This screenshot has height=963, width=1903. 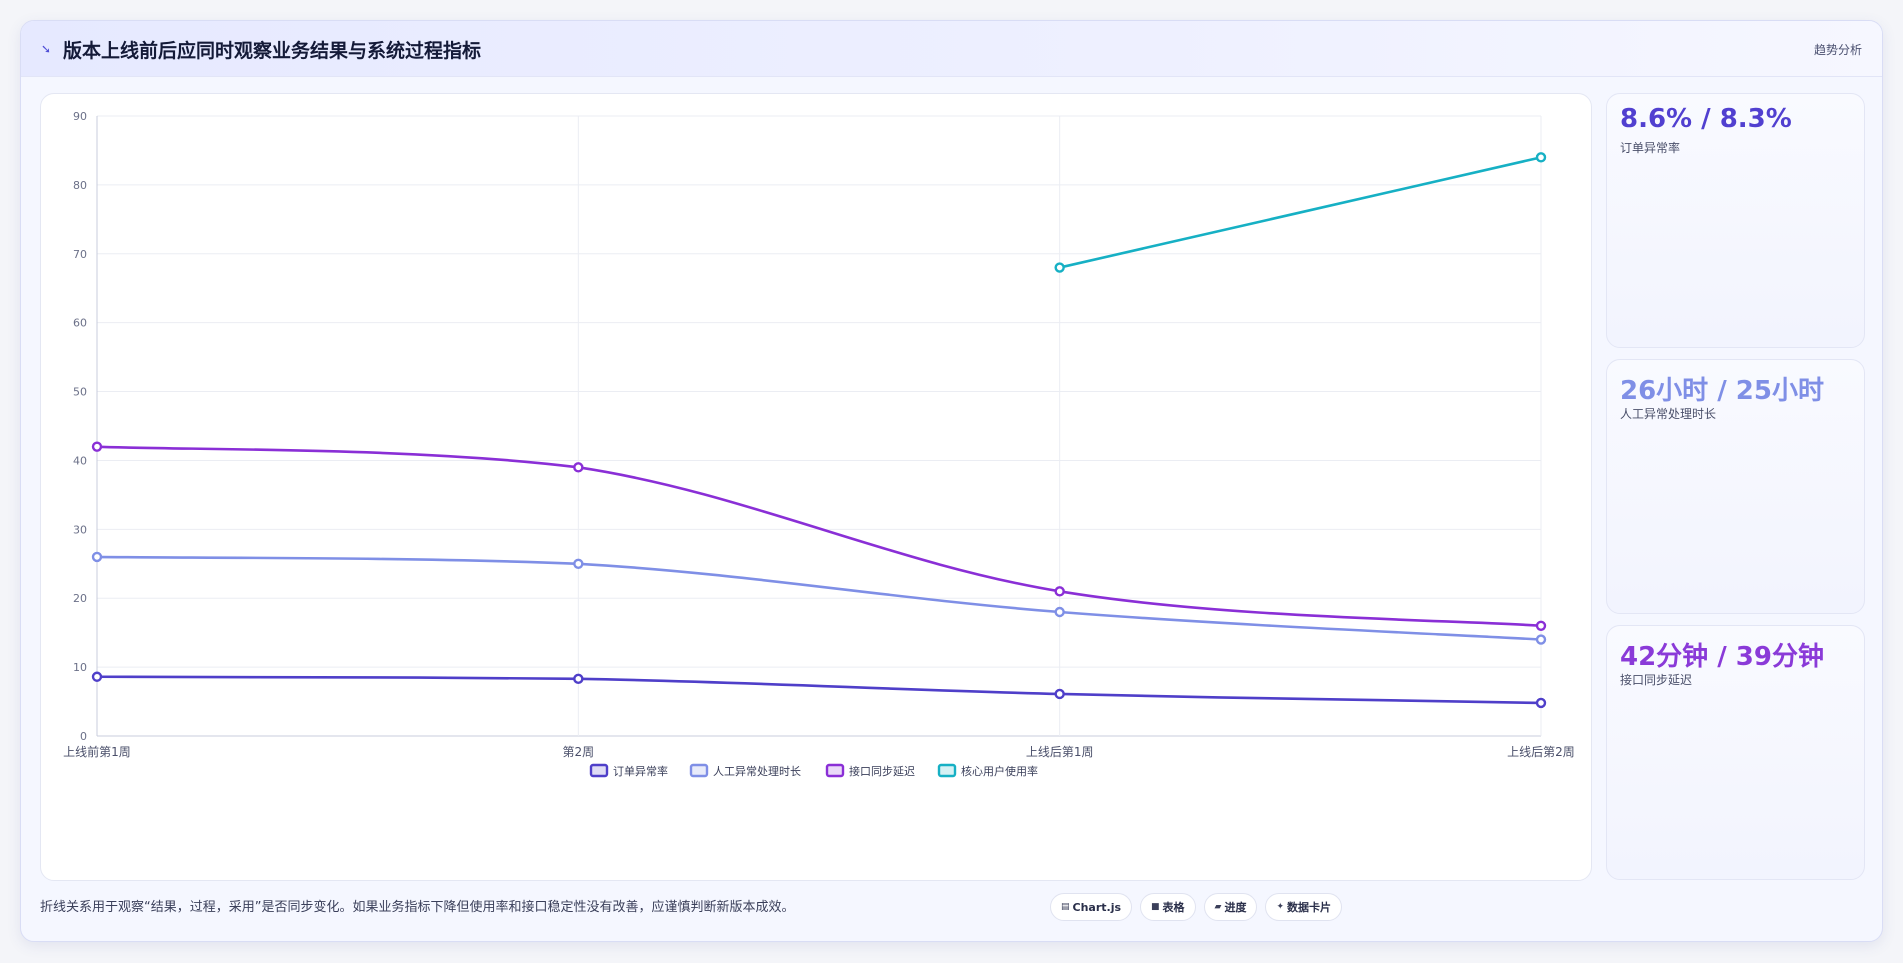 I want to click on legend-label: 核心用户使用率, so click(x=999, y=771).